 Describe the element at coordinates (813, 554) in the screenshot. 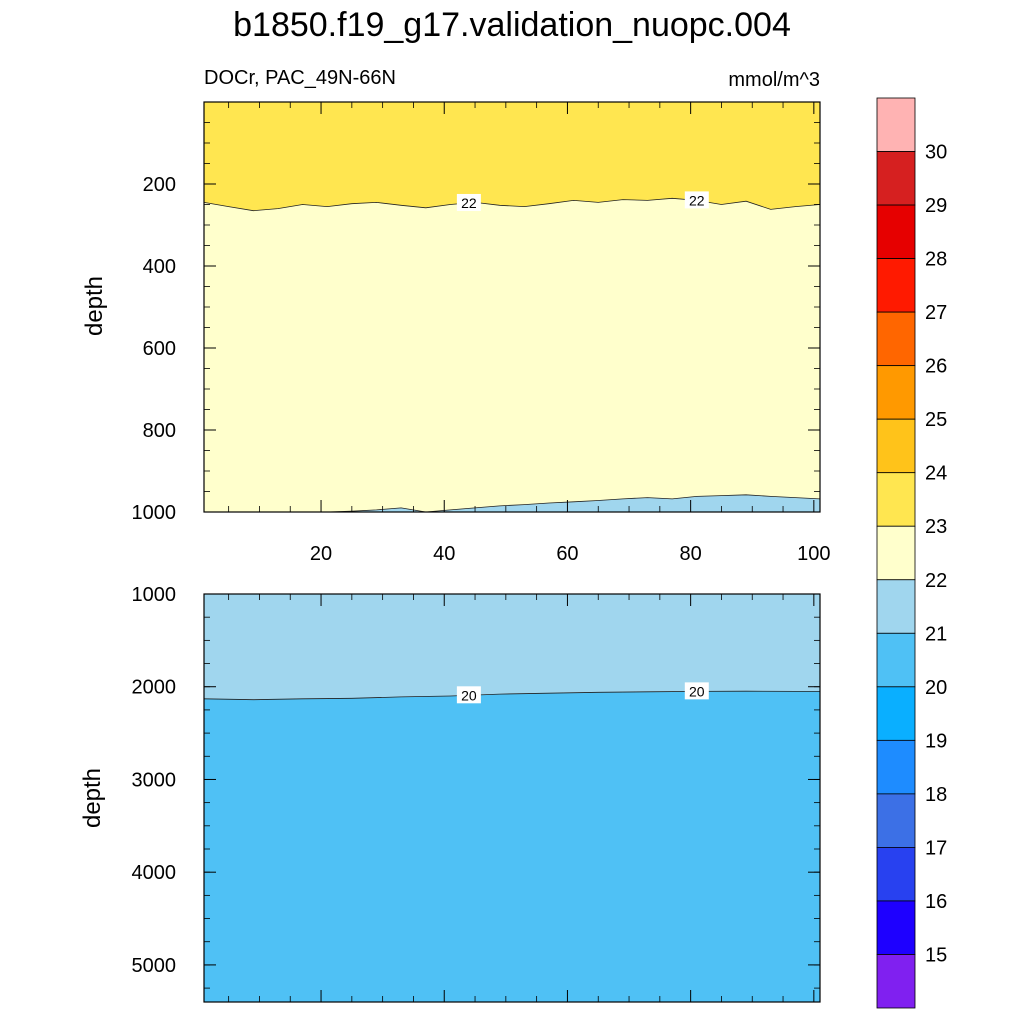

I see `x-tick-label: 100` at that location.